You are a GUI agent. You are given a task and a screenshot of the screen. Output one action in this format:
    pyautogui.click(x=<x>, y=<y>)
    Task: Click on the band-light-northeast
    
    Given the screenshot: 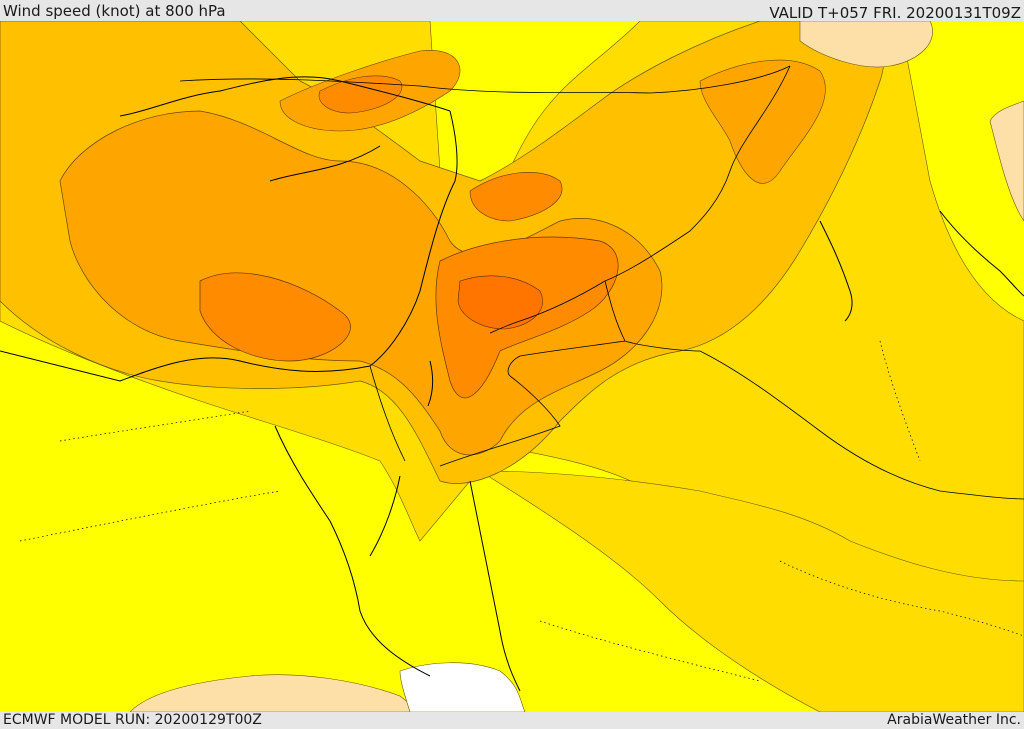 What is the action you would take?
    pyautogui.click(x=866, y=44)
    